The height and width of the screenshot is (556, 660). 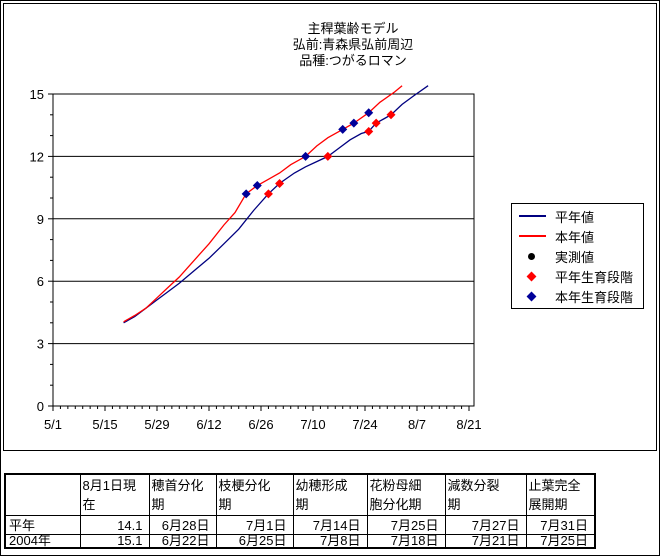 What do you see at coordinates (114, 541) in the screenshot?
I see `table-cell-2004年-0: 15.1` at bounding box center [114, 541].